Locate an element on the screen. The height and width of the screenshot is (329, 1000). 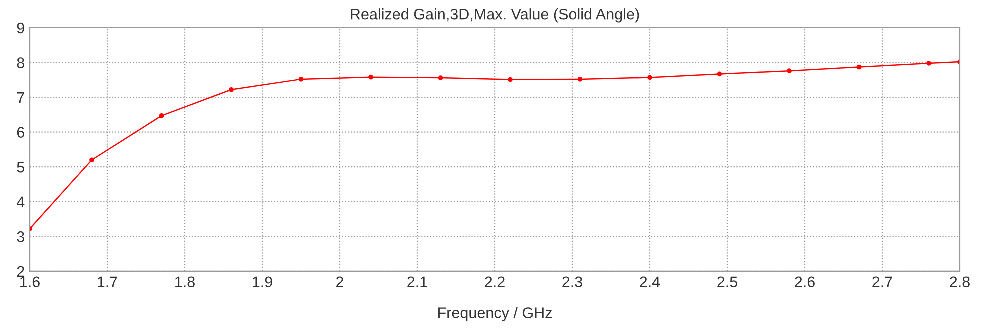
x-tick-label: 2.5 is located at coordinates (728, 282).